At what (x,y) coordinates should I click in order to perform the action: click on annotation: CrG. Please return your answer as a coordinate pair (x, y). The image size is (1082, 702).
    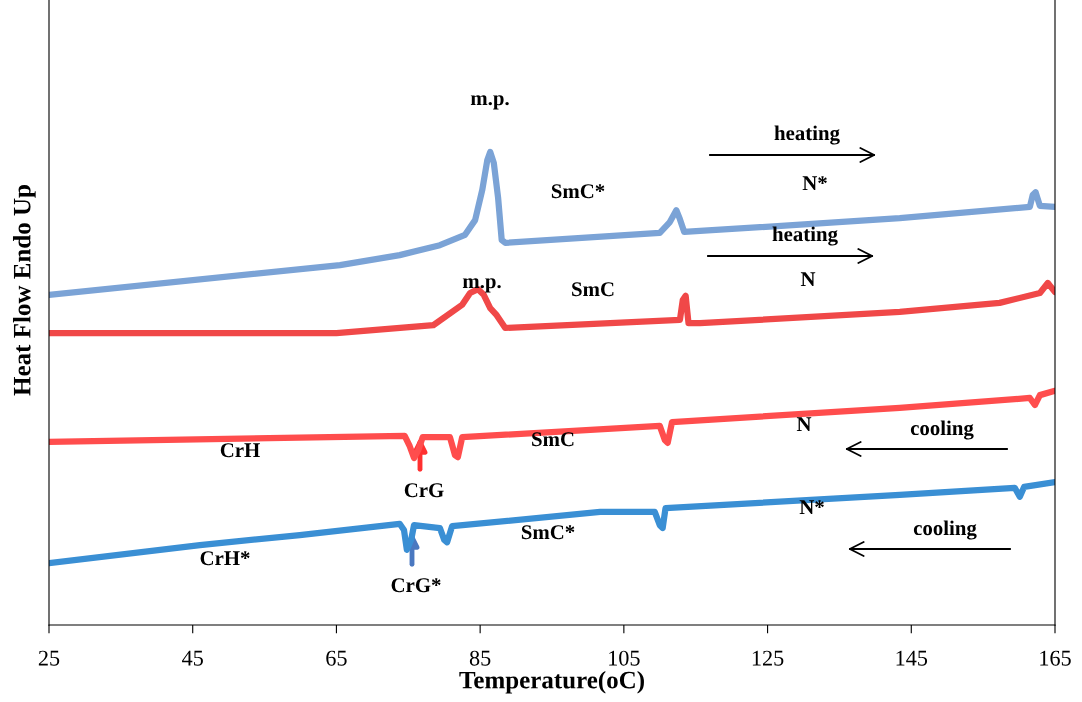
    Looking at the image, I should click on (424, 490).